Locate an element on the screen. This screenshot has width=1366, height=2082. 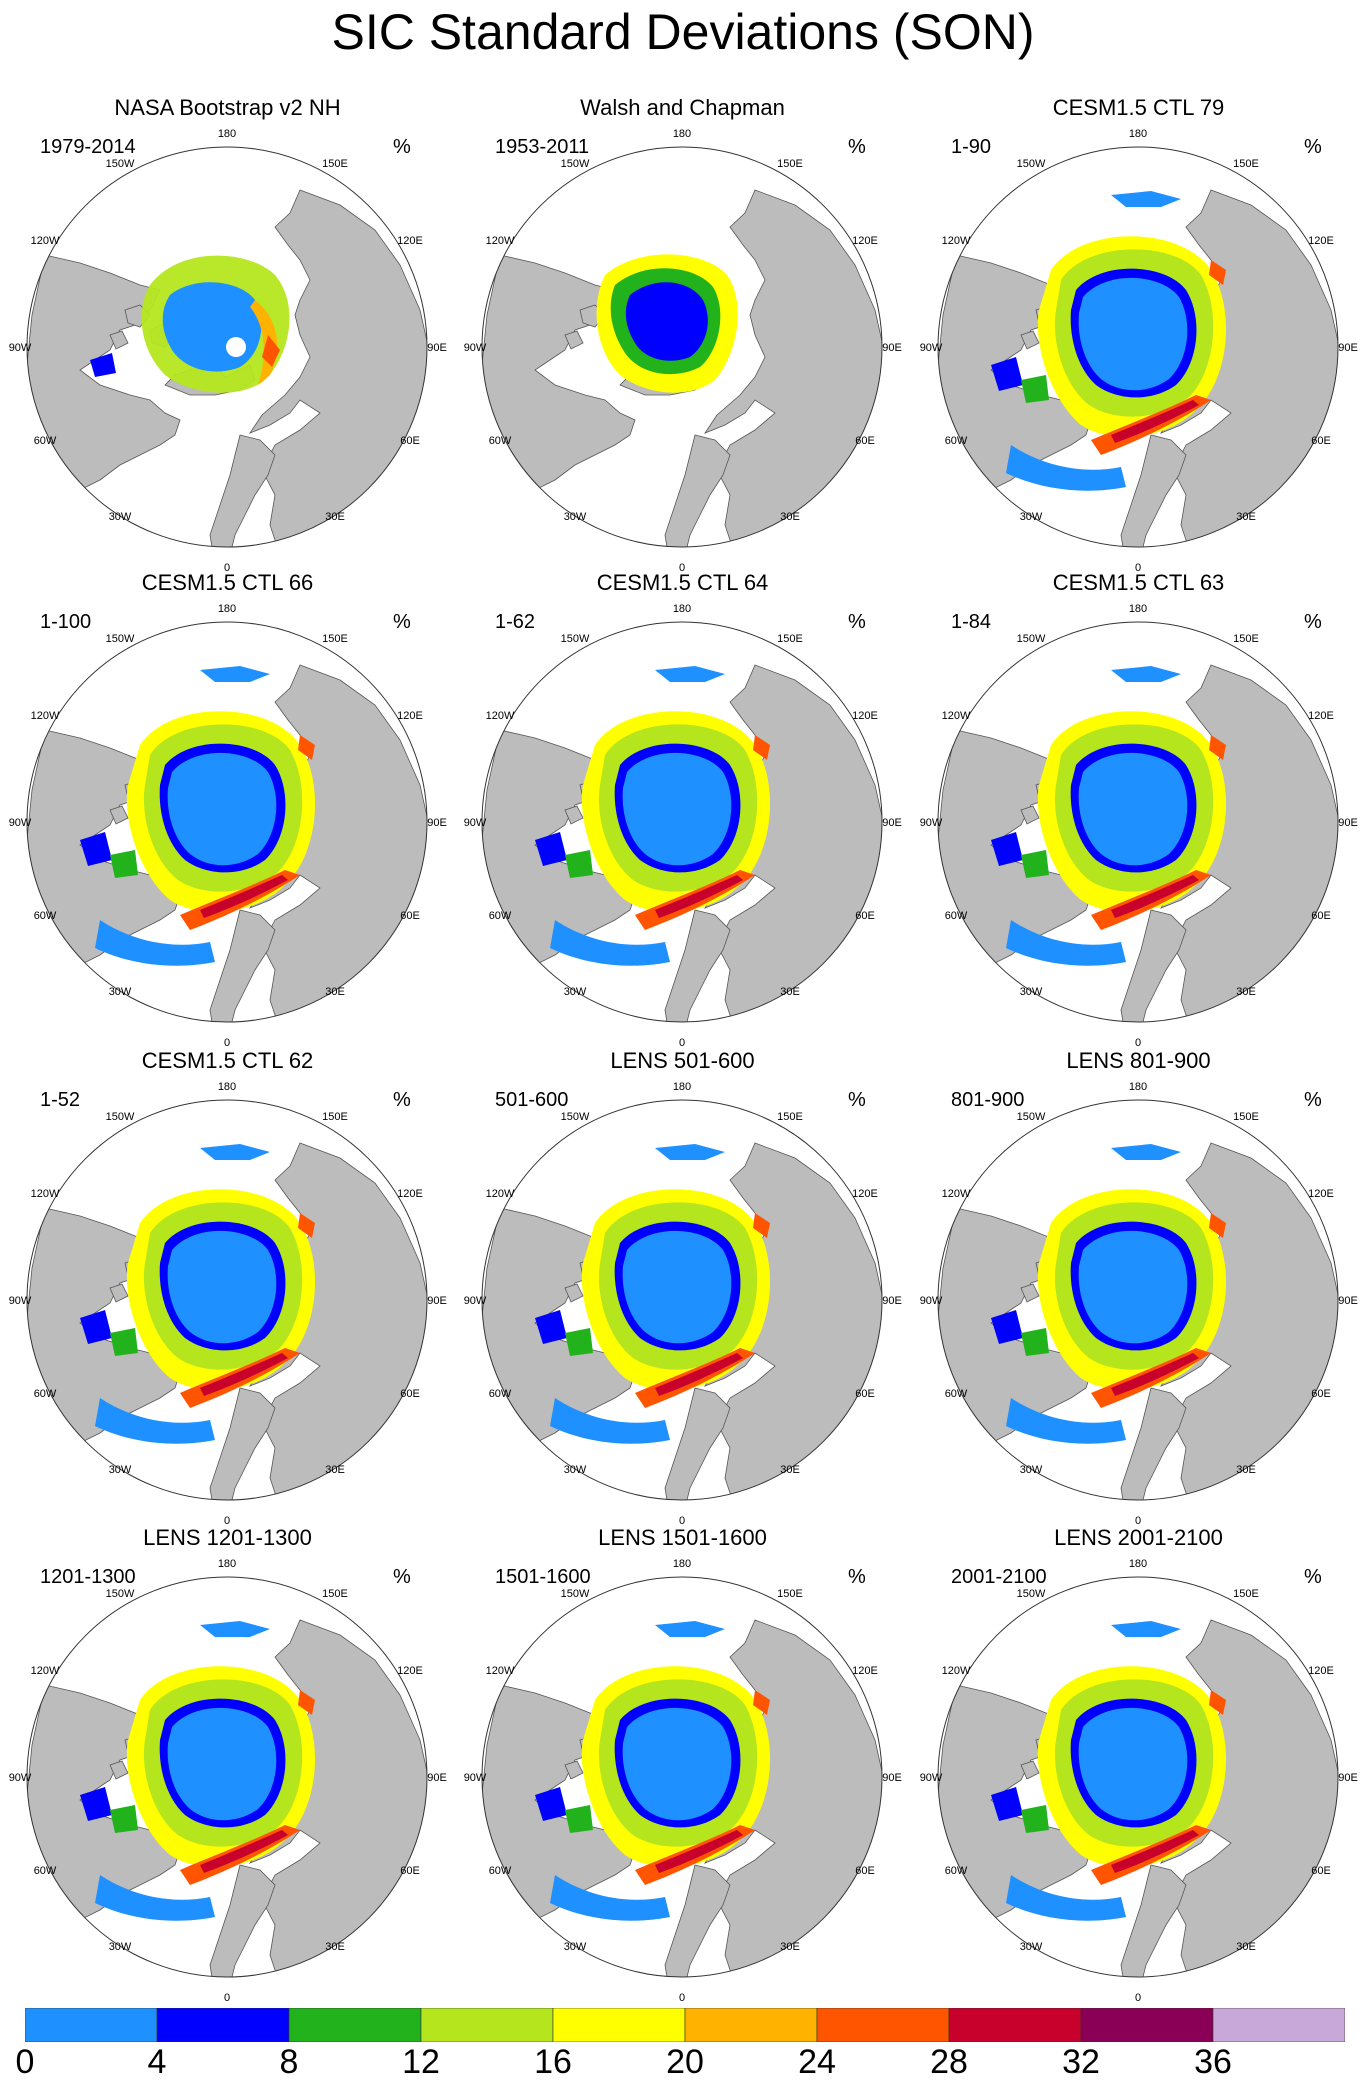
colorbar-tick-label: 16 is located at coordinates (553, 2062).